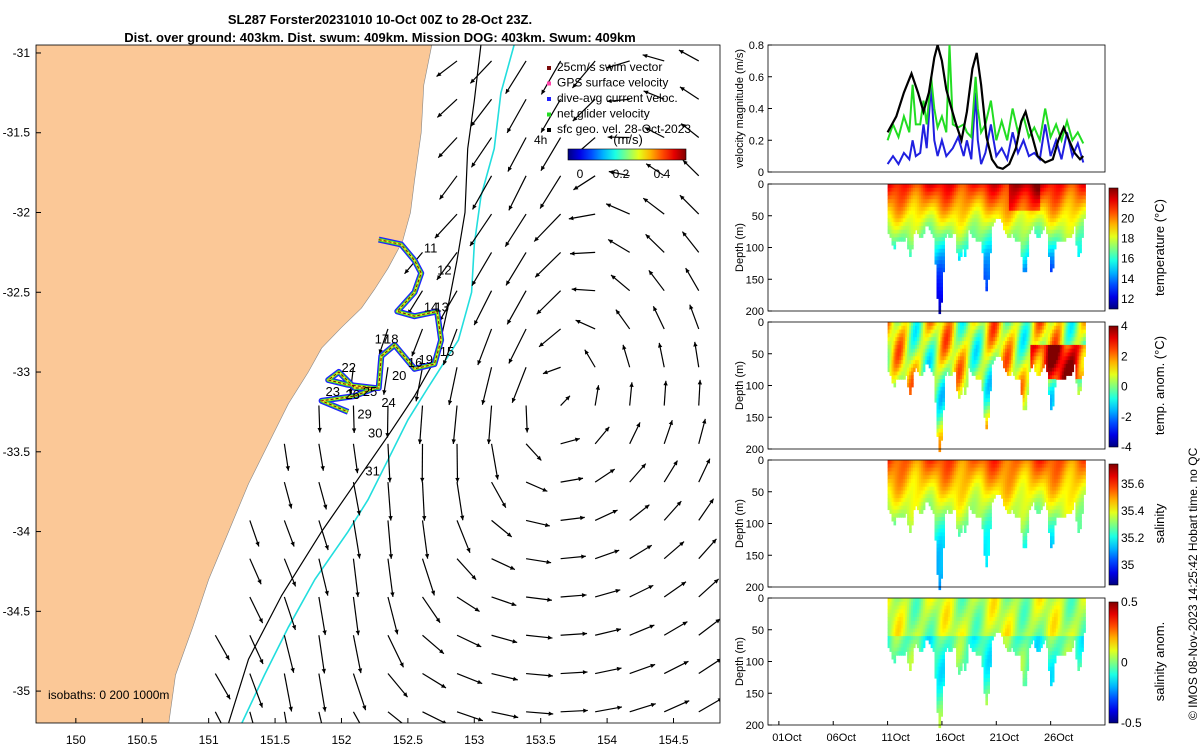 The width and height of the screenshot is (1200, 750). Describe the element at coordinates (142, 740) in the screenshot. I see `map-x-tick-label: 150.5` at that location.